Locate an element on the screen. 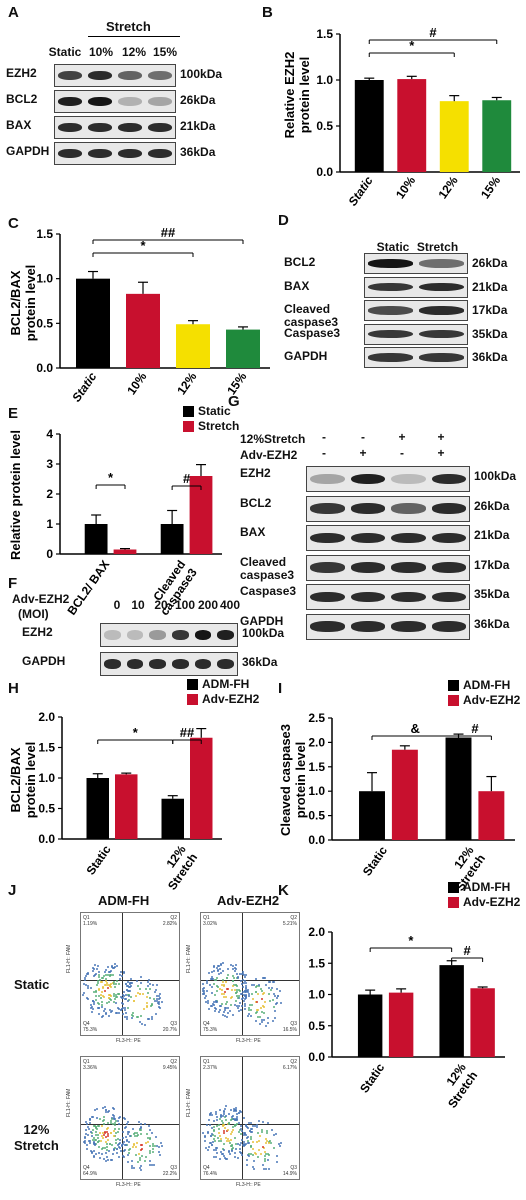 The width and height of the screenshot is (526, 1200). significance-mark: # is located at coordinates (468, 950).